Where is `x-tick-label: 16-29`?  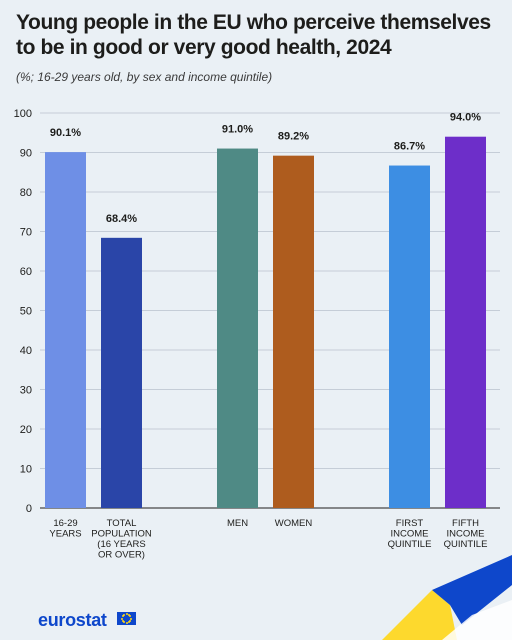
x-tick-label: 16-29 is located at coordinates (65, 523).